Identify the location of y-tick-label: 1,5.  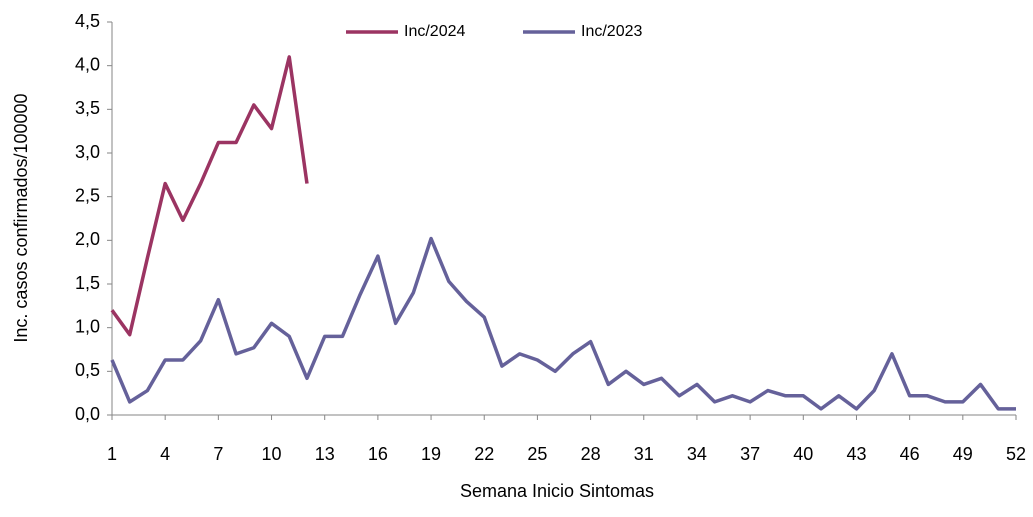
(87, 283).